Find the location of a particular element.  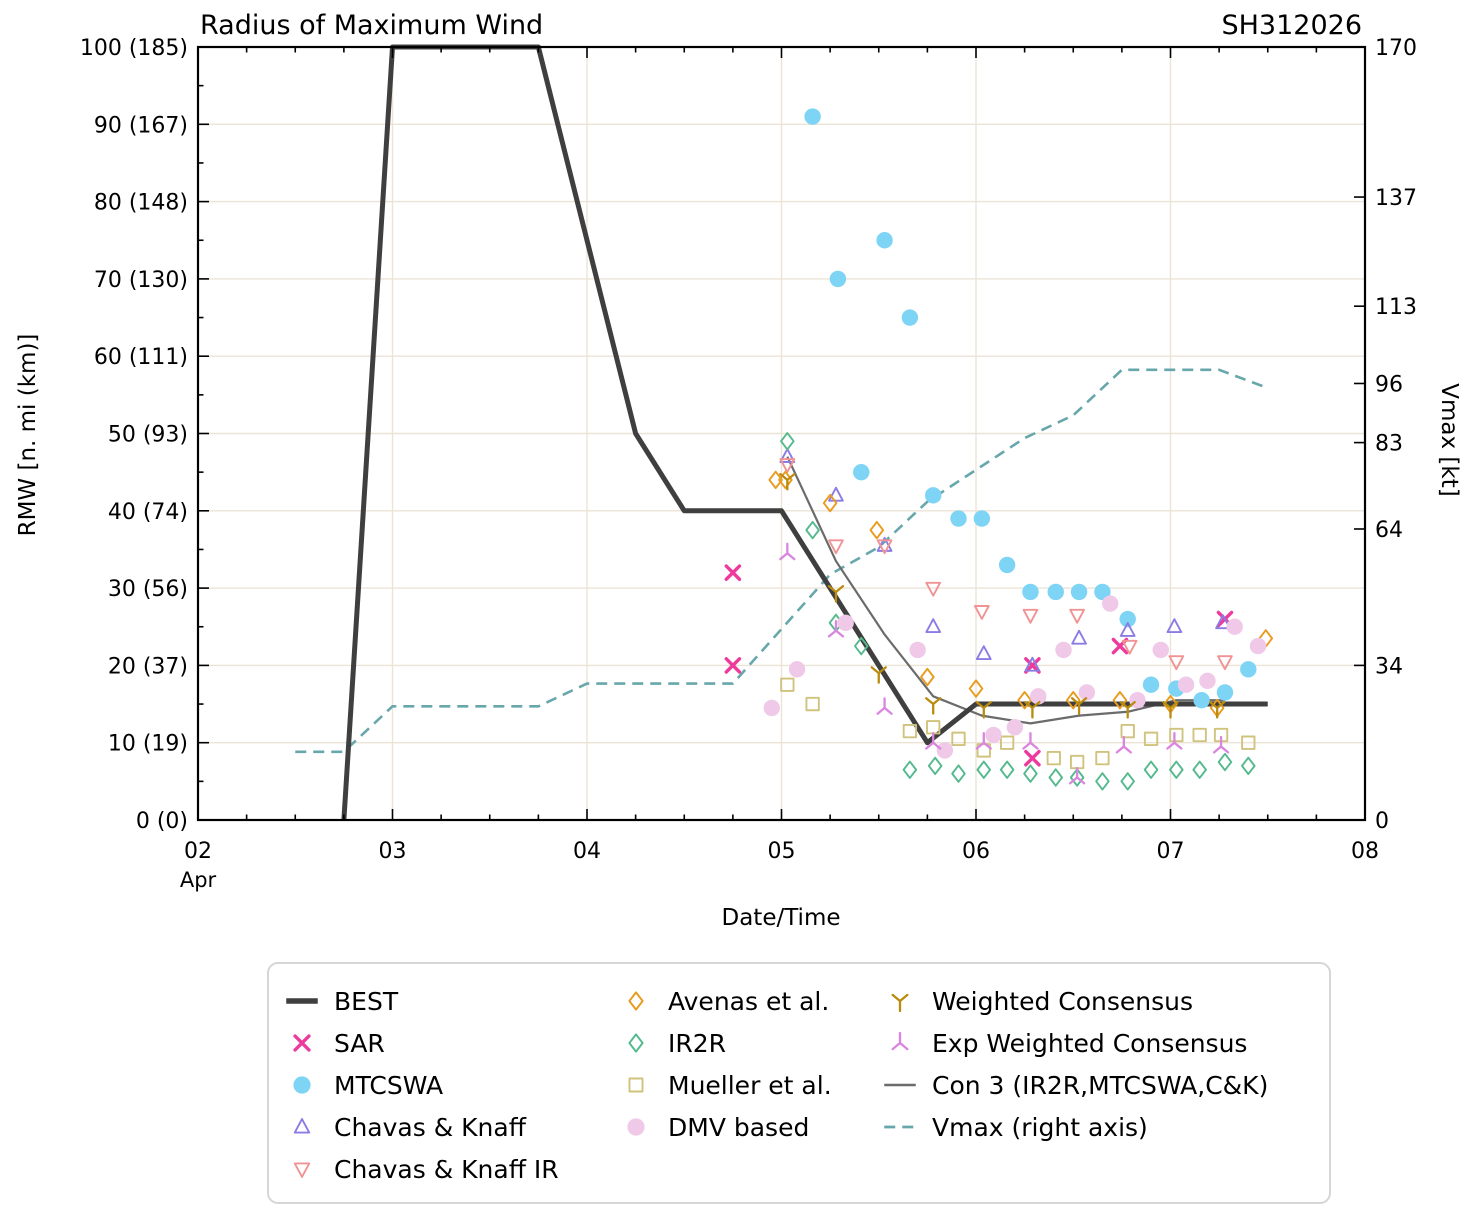

y-right-tick-label: 96 is located at coordinates (1389, 384).